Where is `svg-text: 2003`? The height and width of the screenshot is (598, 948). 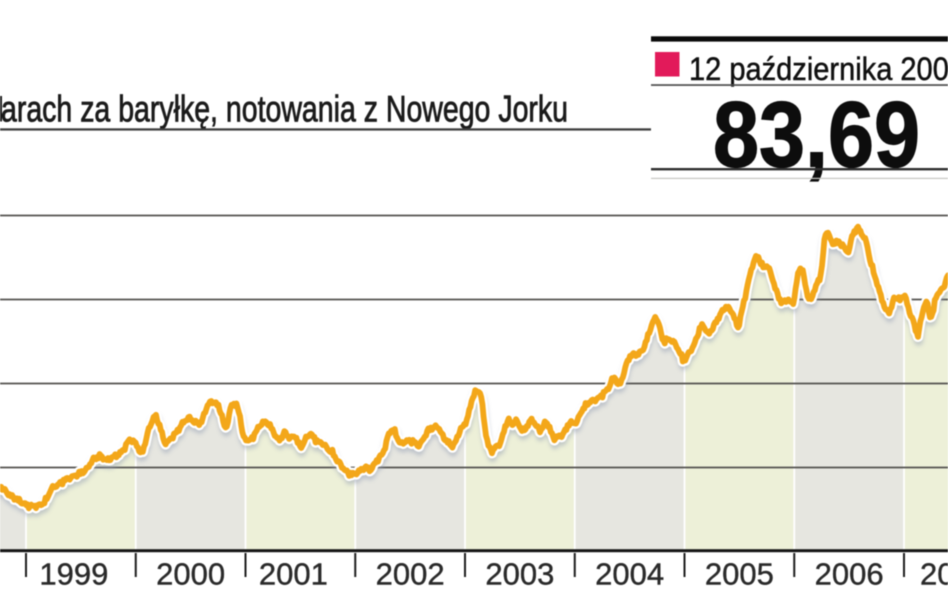
svg-text: 2003 is located at coordinates (519, 575).